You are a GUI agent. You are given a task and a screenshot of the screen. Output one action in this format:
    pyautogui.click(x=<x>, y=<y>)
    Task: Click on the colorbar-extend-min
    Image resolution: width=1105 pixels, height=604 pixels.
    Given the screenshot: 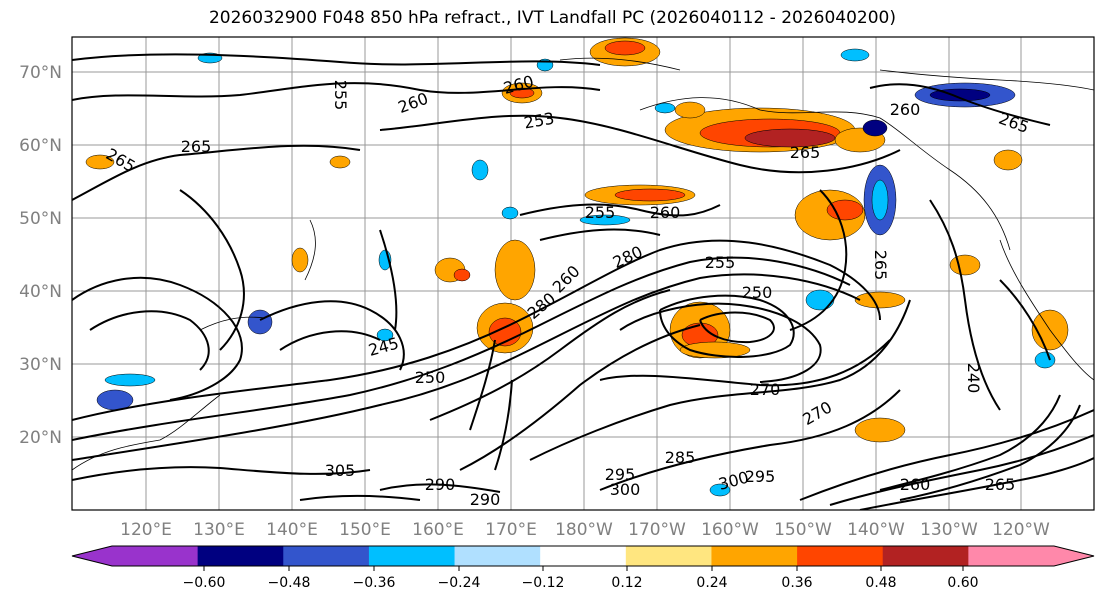 What is the action you would take?
    pyautogui.click(x=92, y=556)
    